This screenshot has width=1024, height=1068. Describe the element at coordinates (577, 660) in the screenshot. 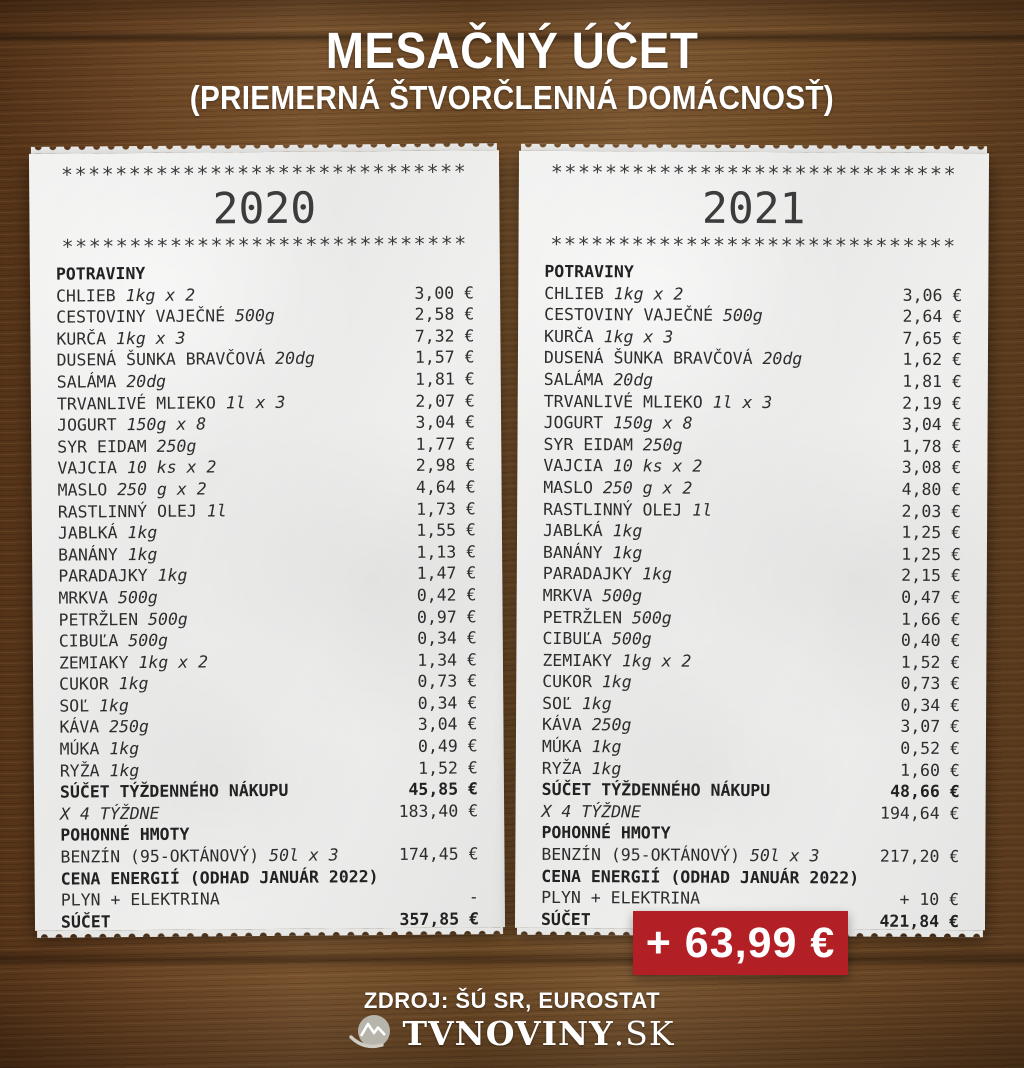

I see `item-name: ZEMIAKY` at that location.